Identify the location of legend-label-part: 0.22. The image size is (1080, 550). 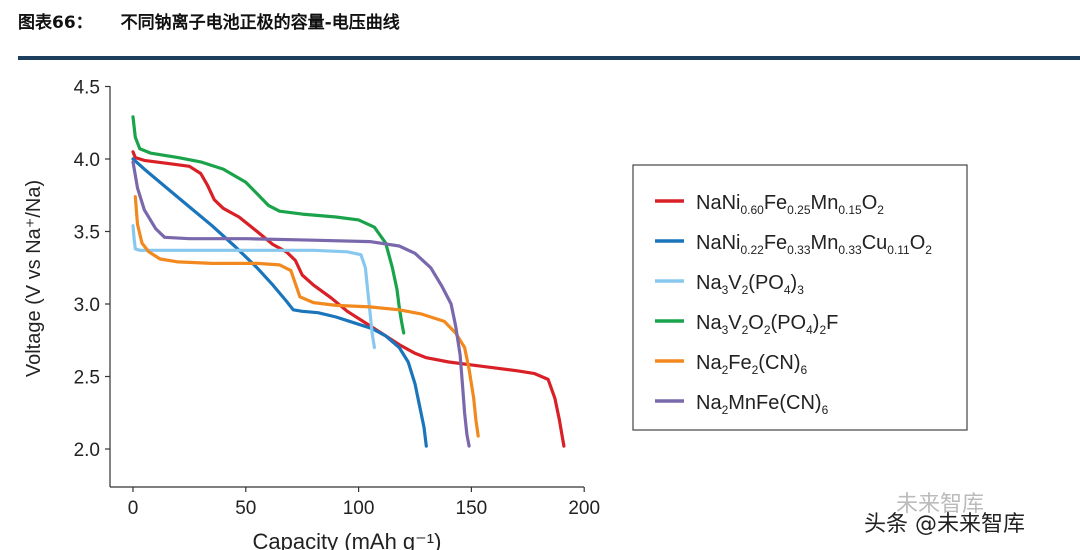
(752, 250).